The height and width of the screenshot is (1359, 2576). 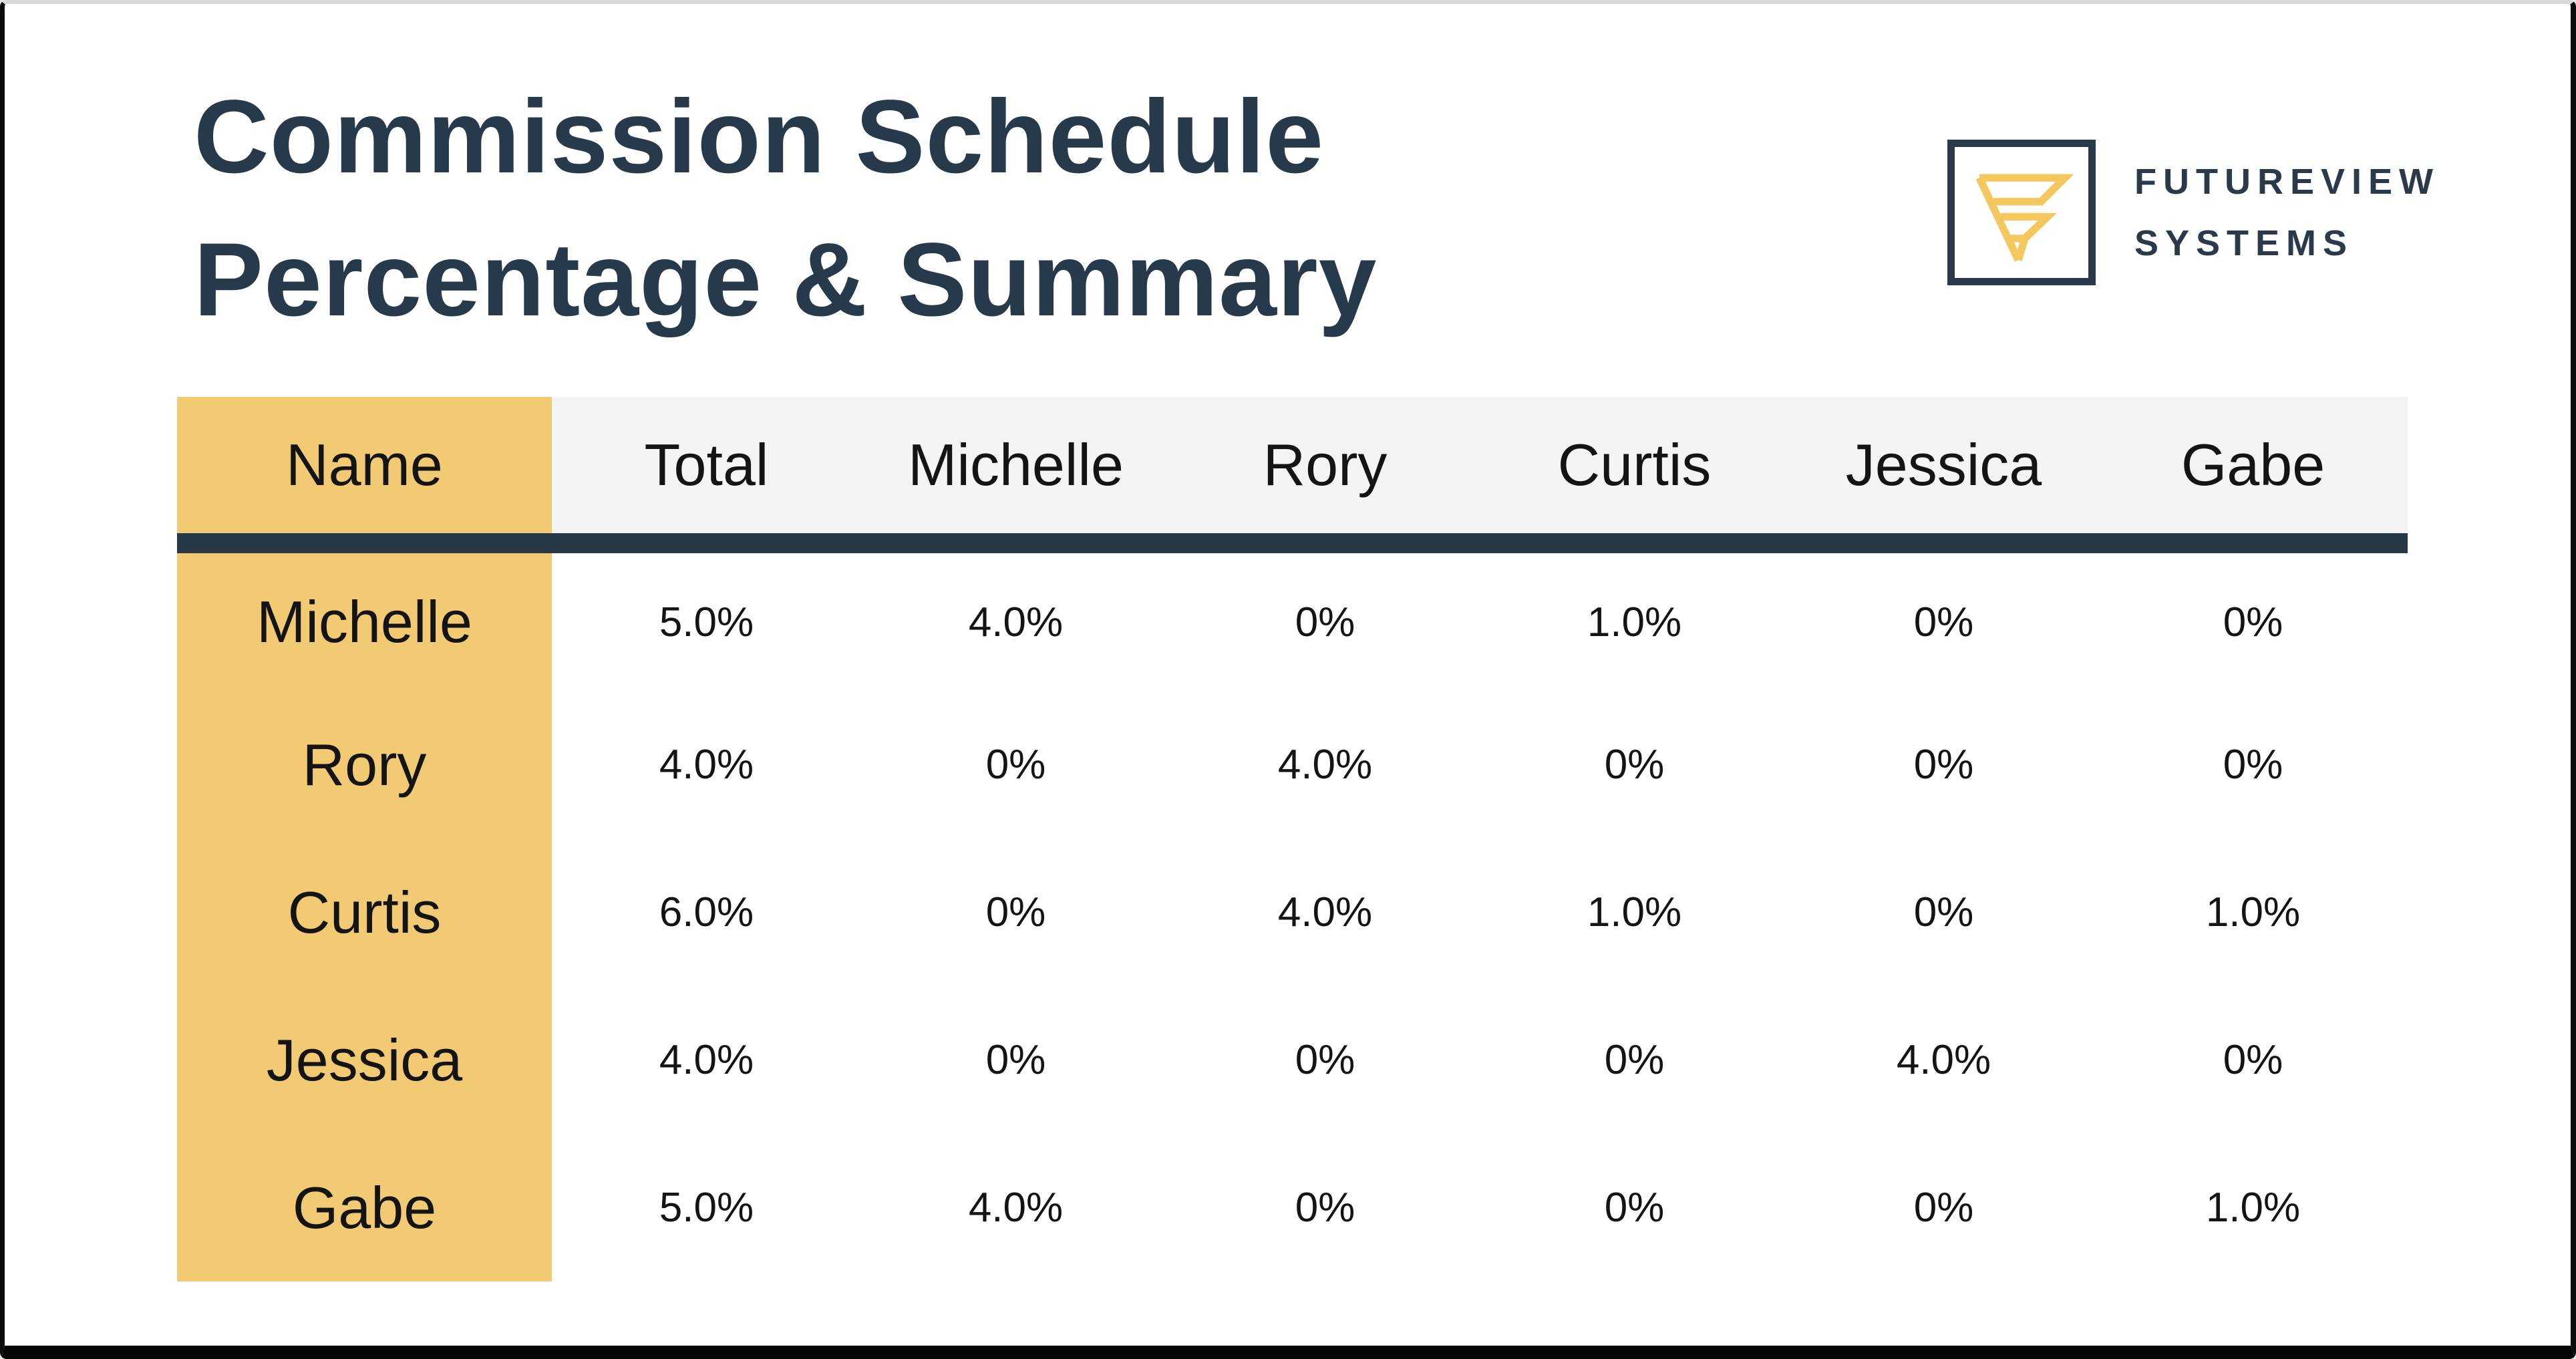 What do you see at coordinates (759, 137) in the screenshot?
I see `title-line-1: Commission Schedule` at bounding box center [759, 137].